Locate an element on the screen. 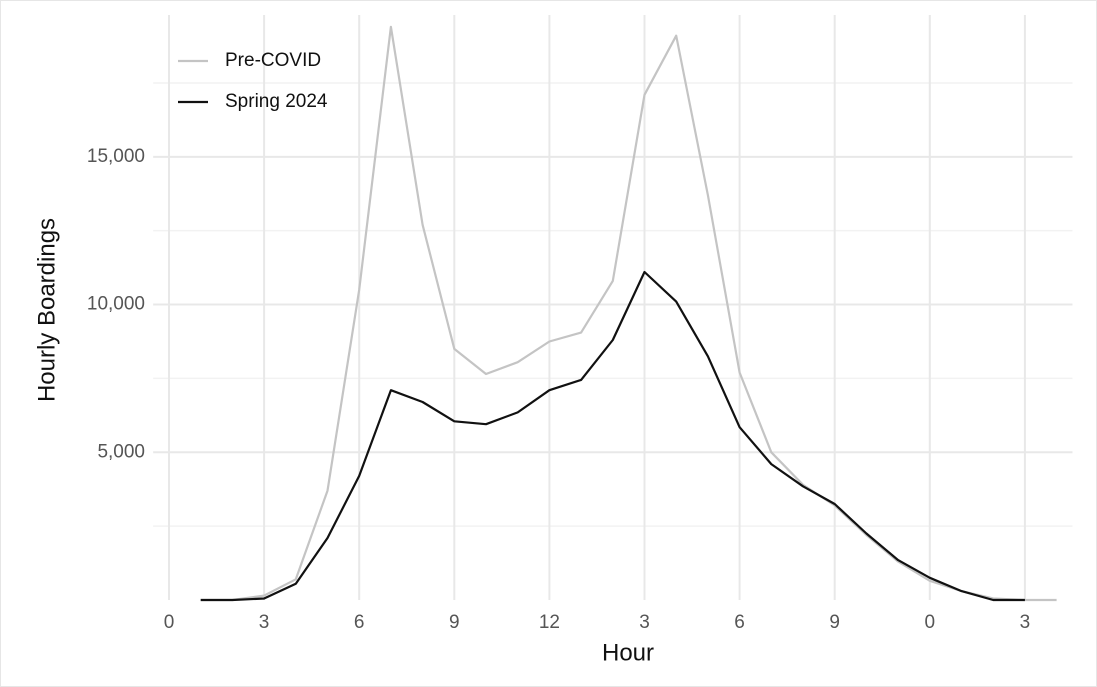  y-axis-title: Hourly Boardings is located at coordinates (46, 310).